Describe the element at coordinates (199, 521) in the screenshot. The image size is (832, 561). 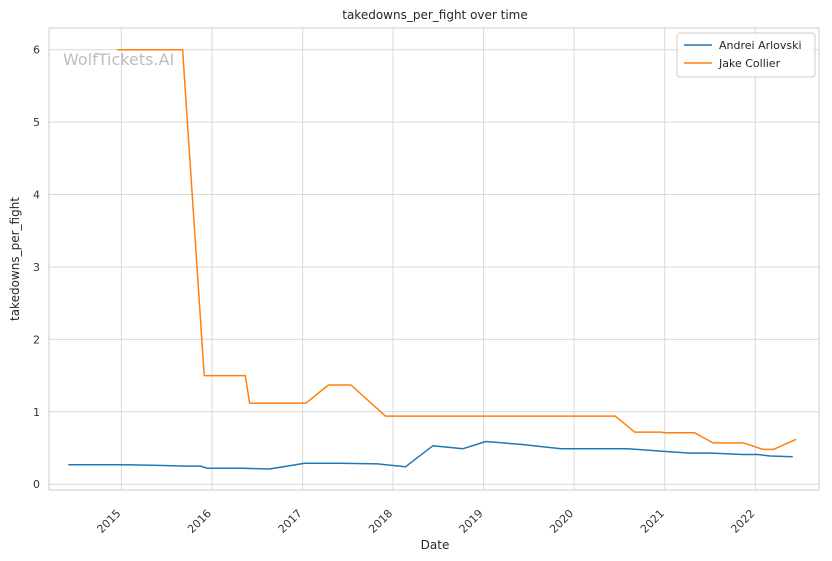
I see `x-tick-label: 2016` at that location.